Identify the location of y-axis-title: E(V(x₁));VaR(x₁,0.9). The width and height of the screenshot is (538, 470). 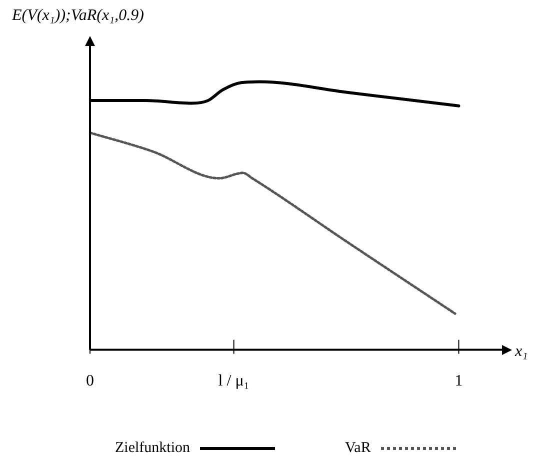
(77, 15).